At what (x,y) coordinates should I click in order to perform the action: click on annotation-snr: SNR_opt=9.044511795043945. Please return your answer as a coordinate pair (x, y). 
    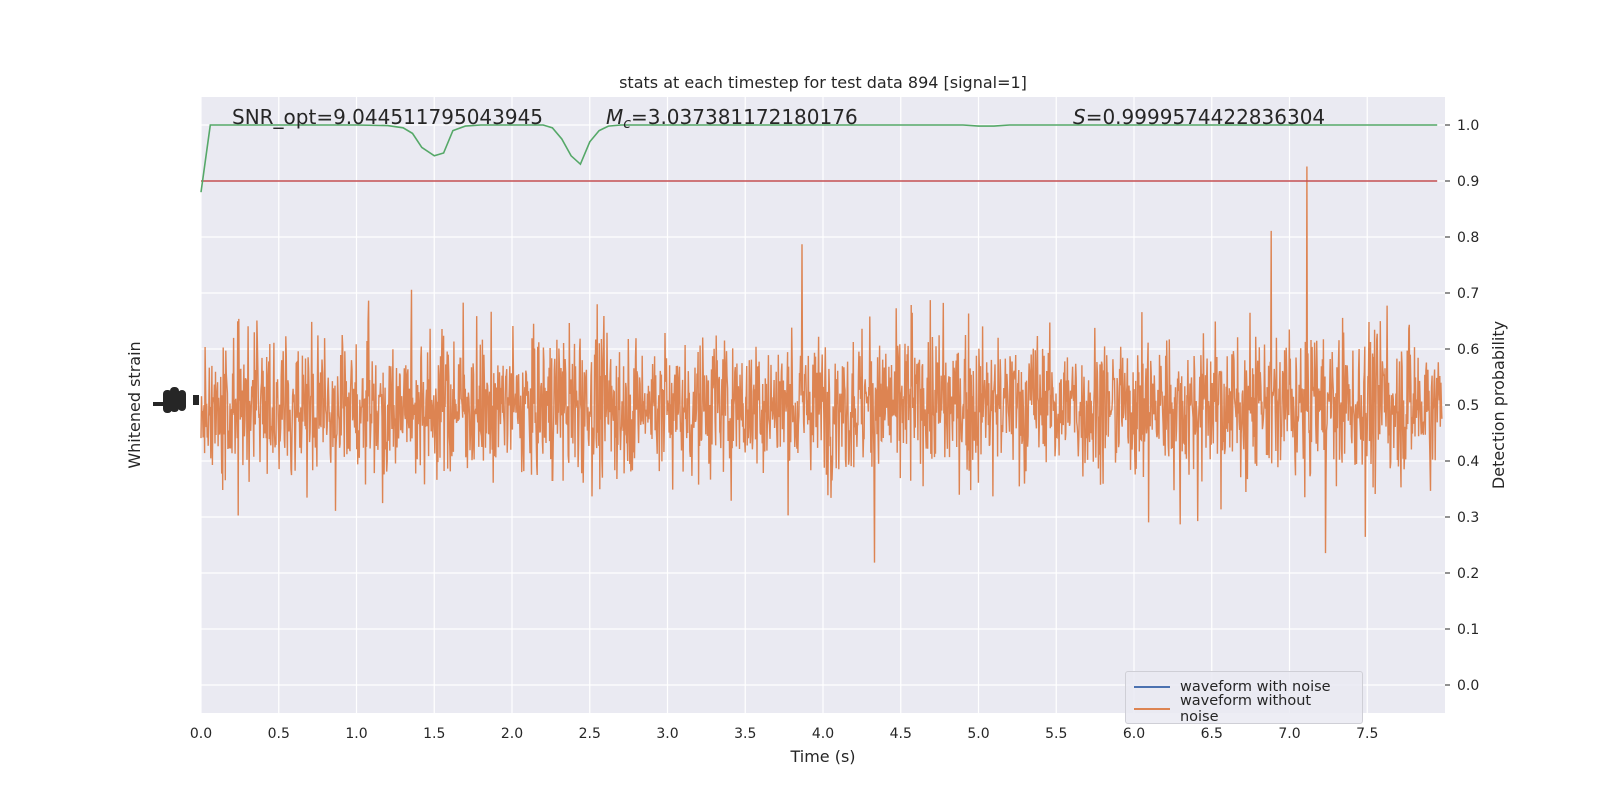
    Looking at the image, I should click on (387, 117).